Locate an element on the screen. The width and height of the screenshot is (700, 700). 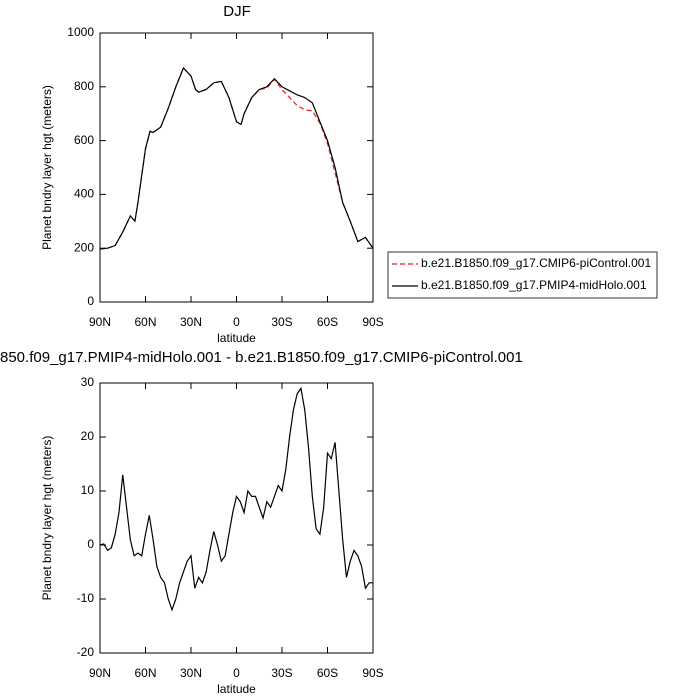
y-tick-label: -10 is located at coordinates (86, 598).